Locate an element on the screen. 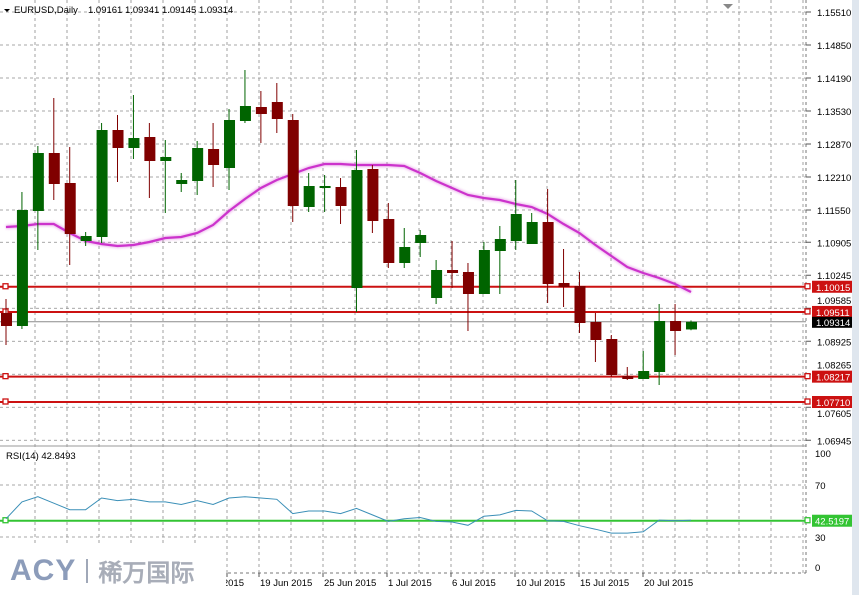 Image resolution: width=859 pixels, height=595 pixels. price-tick-label: 1.10245 is located at coordinates (834, 276).